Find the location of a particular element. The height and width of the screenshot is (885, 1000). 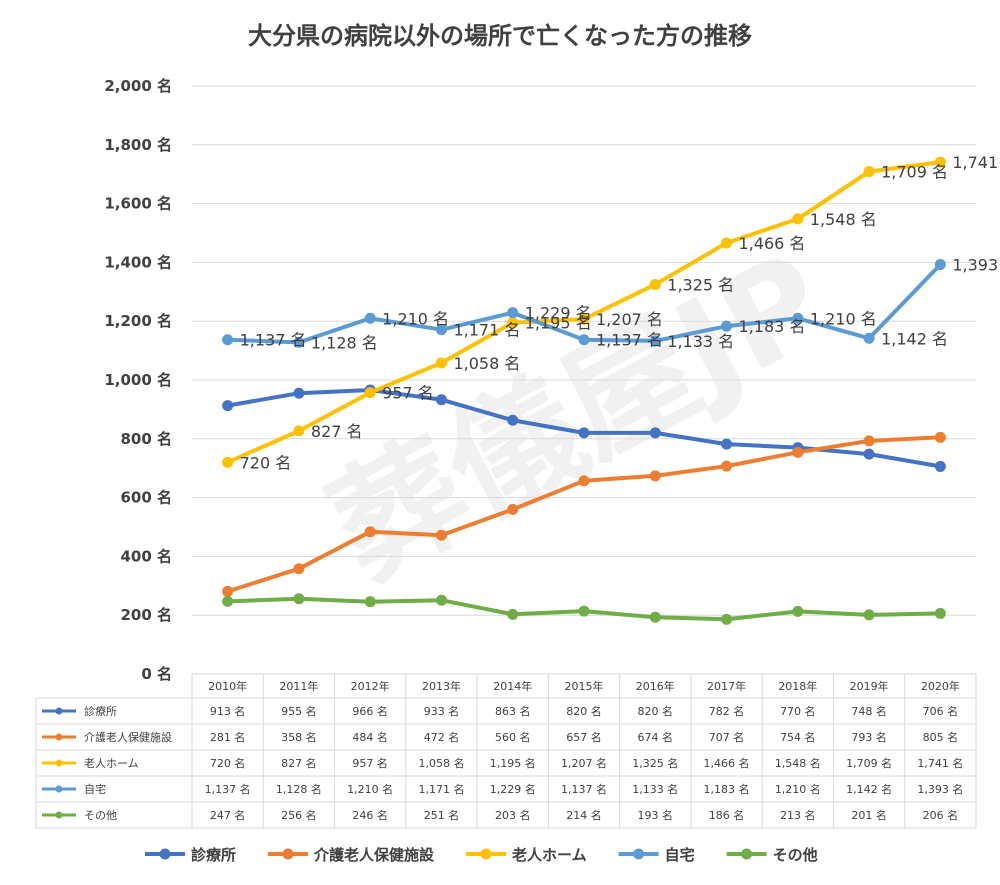

x-tick-label: 2017年 is located at coordinates (726, 686).